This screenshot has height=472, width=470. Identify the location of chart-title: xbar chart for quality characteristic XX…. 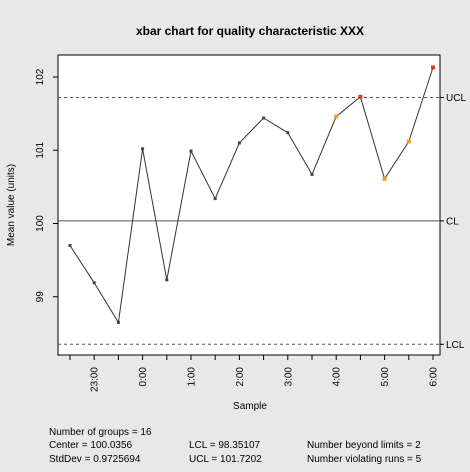
(250, 31).